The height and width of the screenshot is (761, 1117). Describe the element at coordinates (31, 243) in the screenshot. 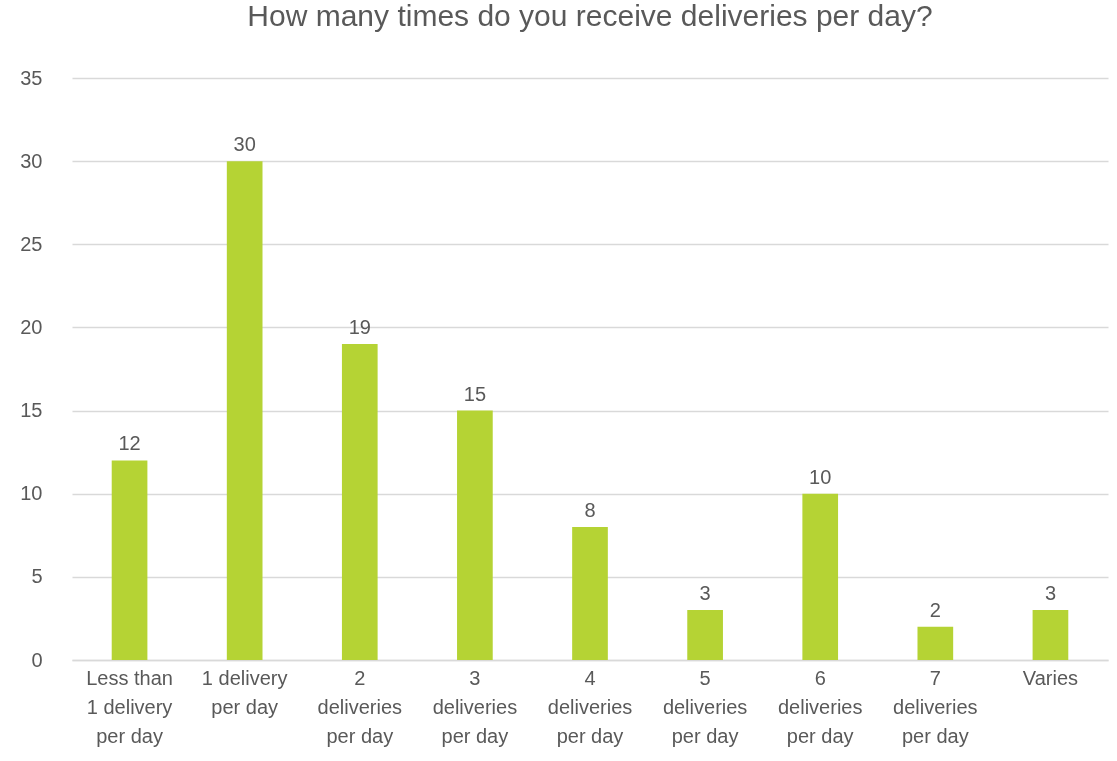

I see `y-tick-label: 25` at that location.